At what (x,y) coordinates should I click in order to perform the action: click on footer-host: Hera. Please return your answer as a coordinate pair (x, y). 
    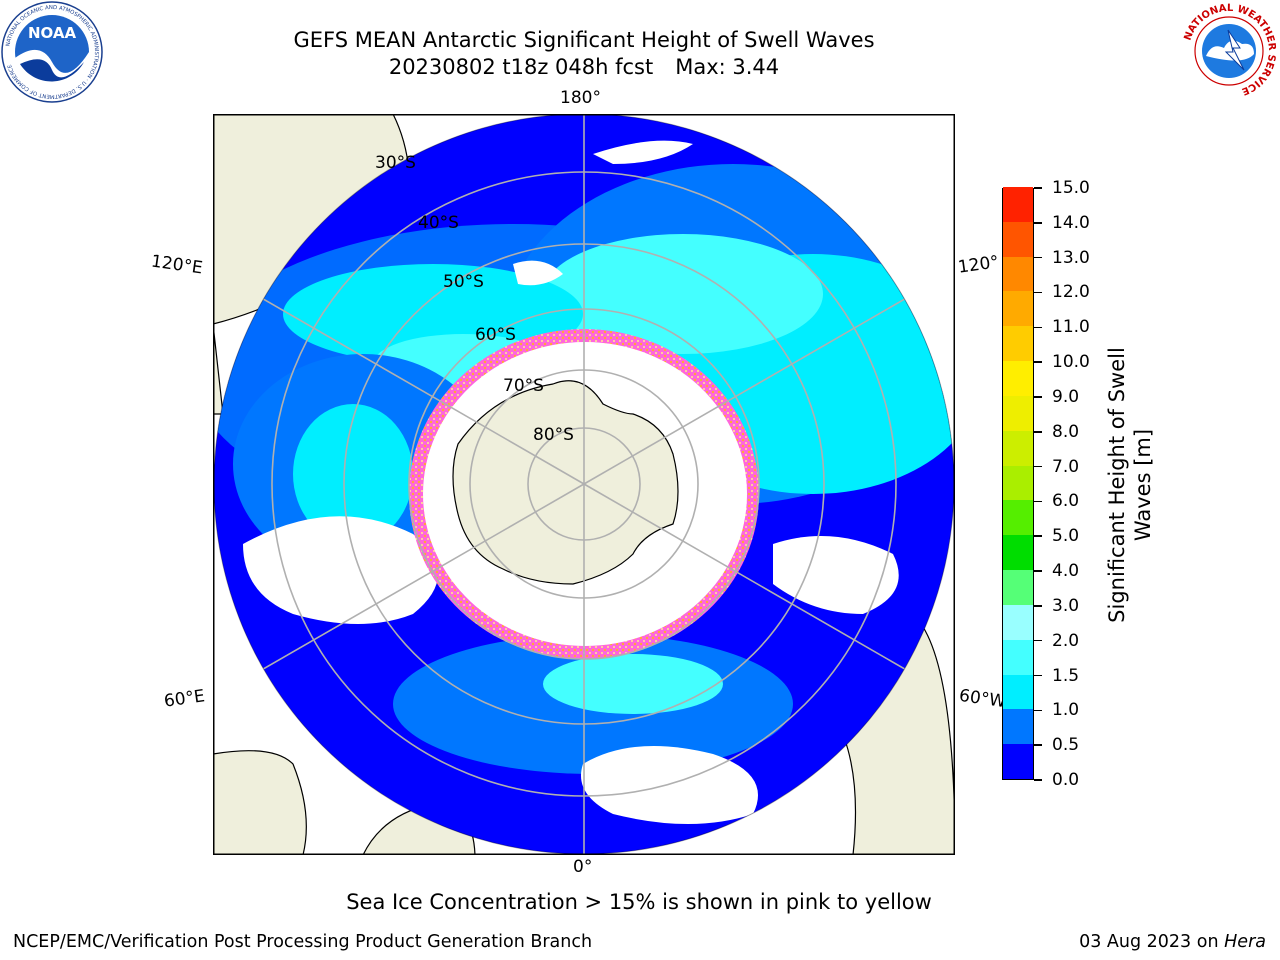
    Looking at the image, I should click on (1245, 942).